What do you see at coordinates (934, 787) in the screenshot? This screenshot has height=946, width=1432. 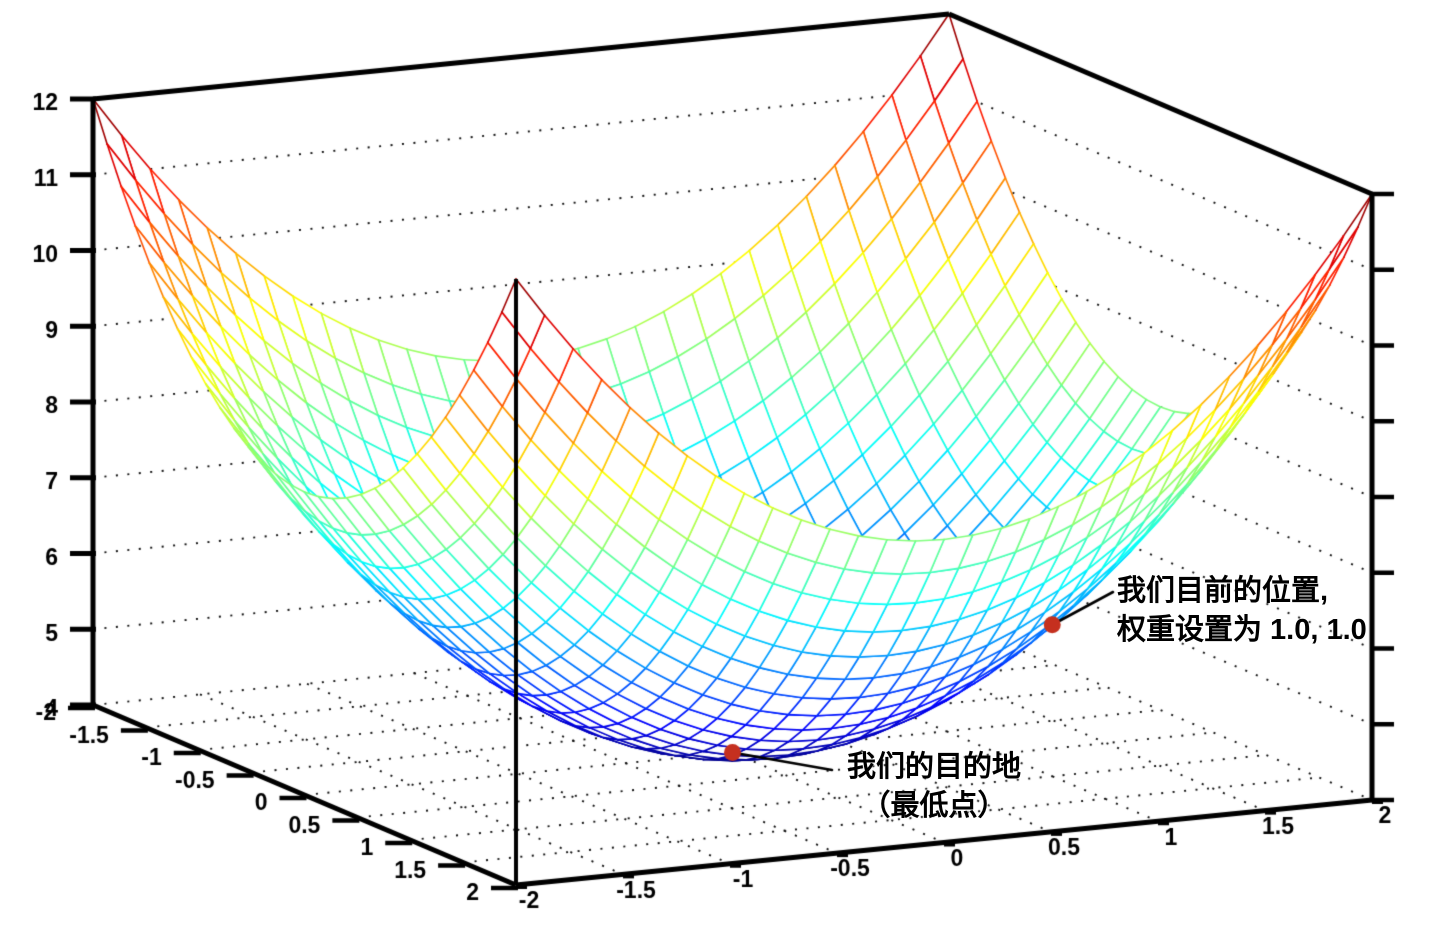 I see `annotation-destination: 我们的目的地 （最低点）` at bounding box center [934, 787].